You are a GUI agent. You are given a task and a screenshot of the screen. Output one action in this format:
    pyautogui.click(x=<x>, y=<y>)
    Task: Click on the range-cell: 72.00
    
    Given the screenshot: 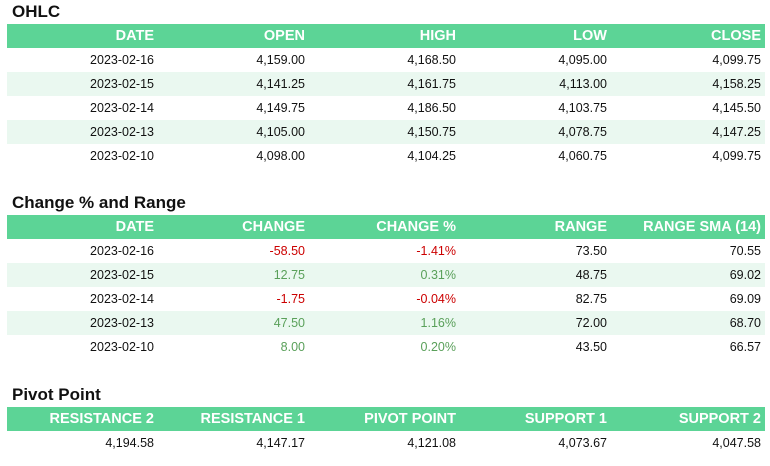 What is the action you would take?
    pyautogui.click(x=535, y=323)
    